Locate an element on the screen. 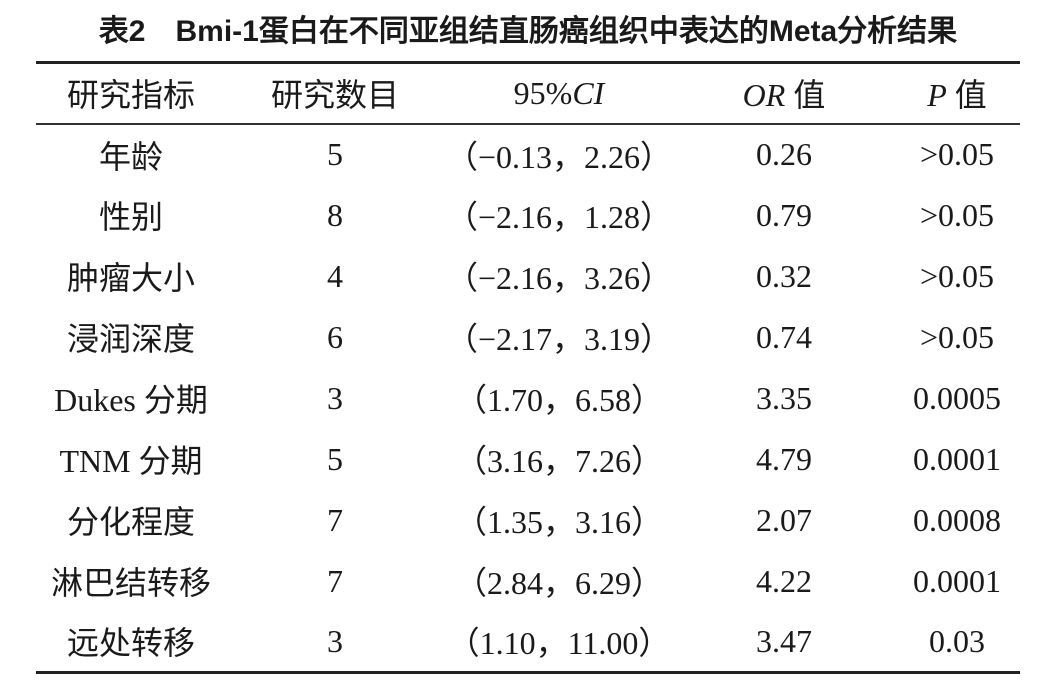 This screenshot has height=680, width=1056. table-title: 表2 Bmi-1蛋白在不同亚组结直肠癌组织中表达的Meta分析结果 is located at coordinates (528, 31).